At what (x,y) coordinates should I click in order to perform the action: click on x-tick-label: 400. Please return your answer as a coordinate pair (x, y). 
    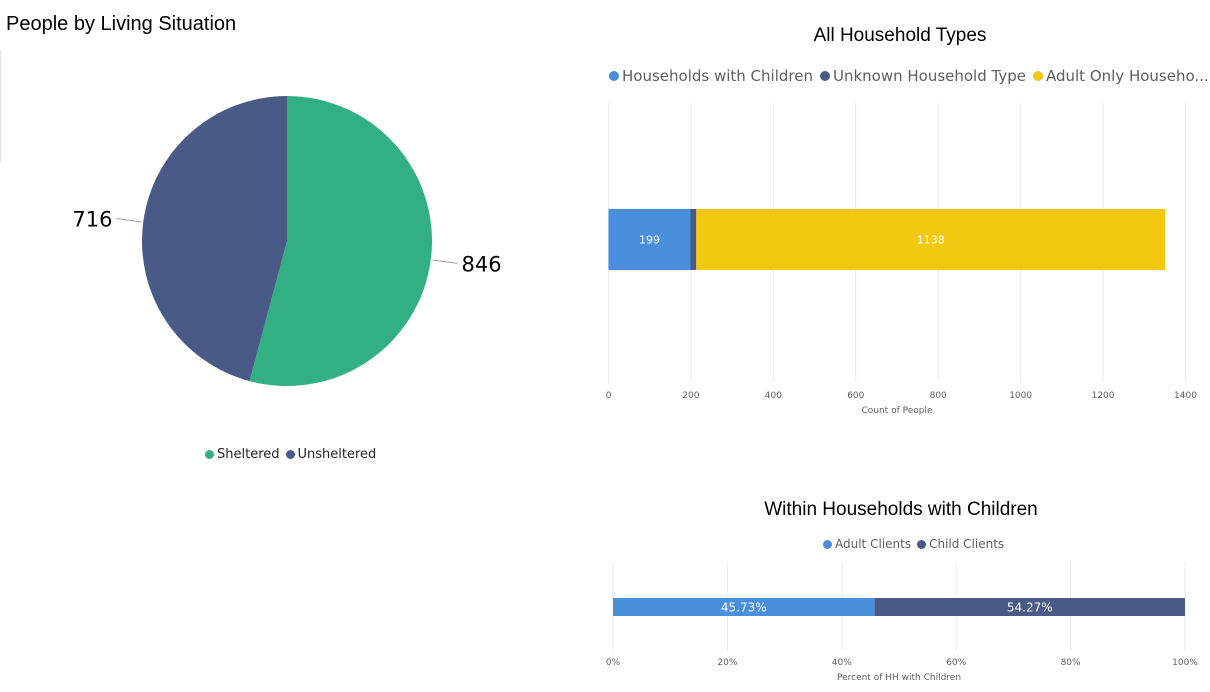
    Looking at the image, I should click on (773, 396).